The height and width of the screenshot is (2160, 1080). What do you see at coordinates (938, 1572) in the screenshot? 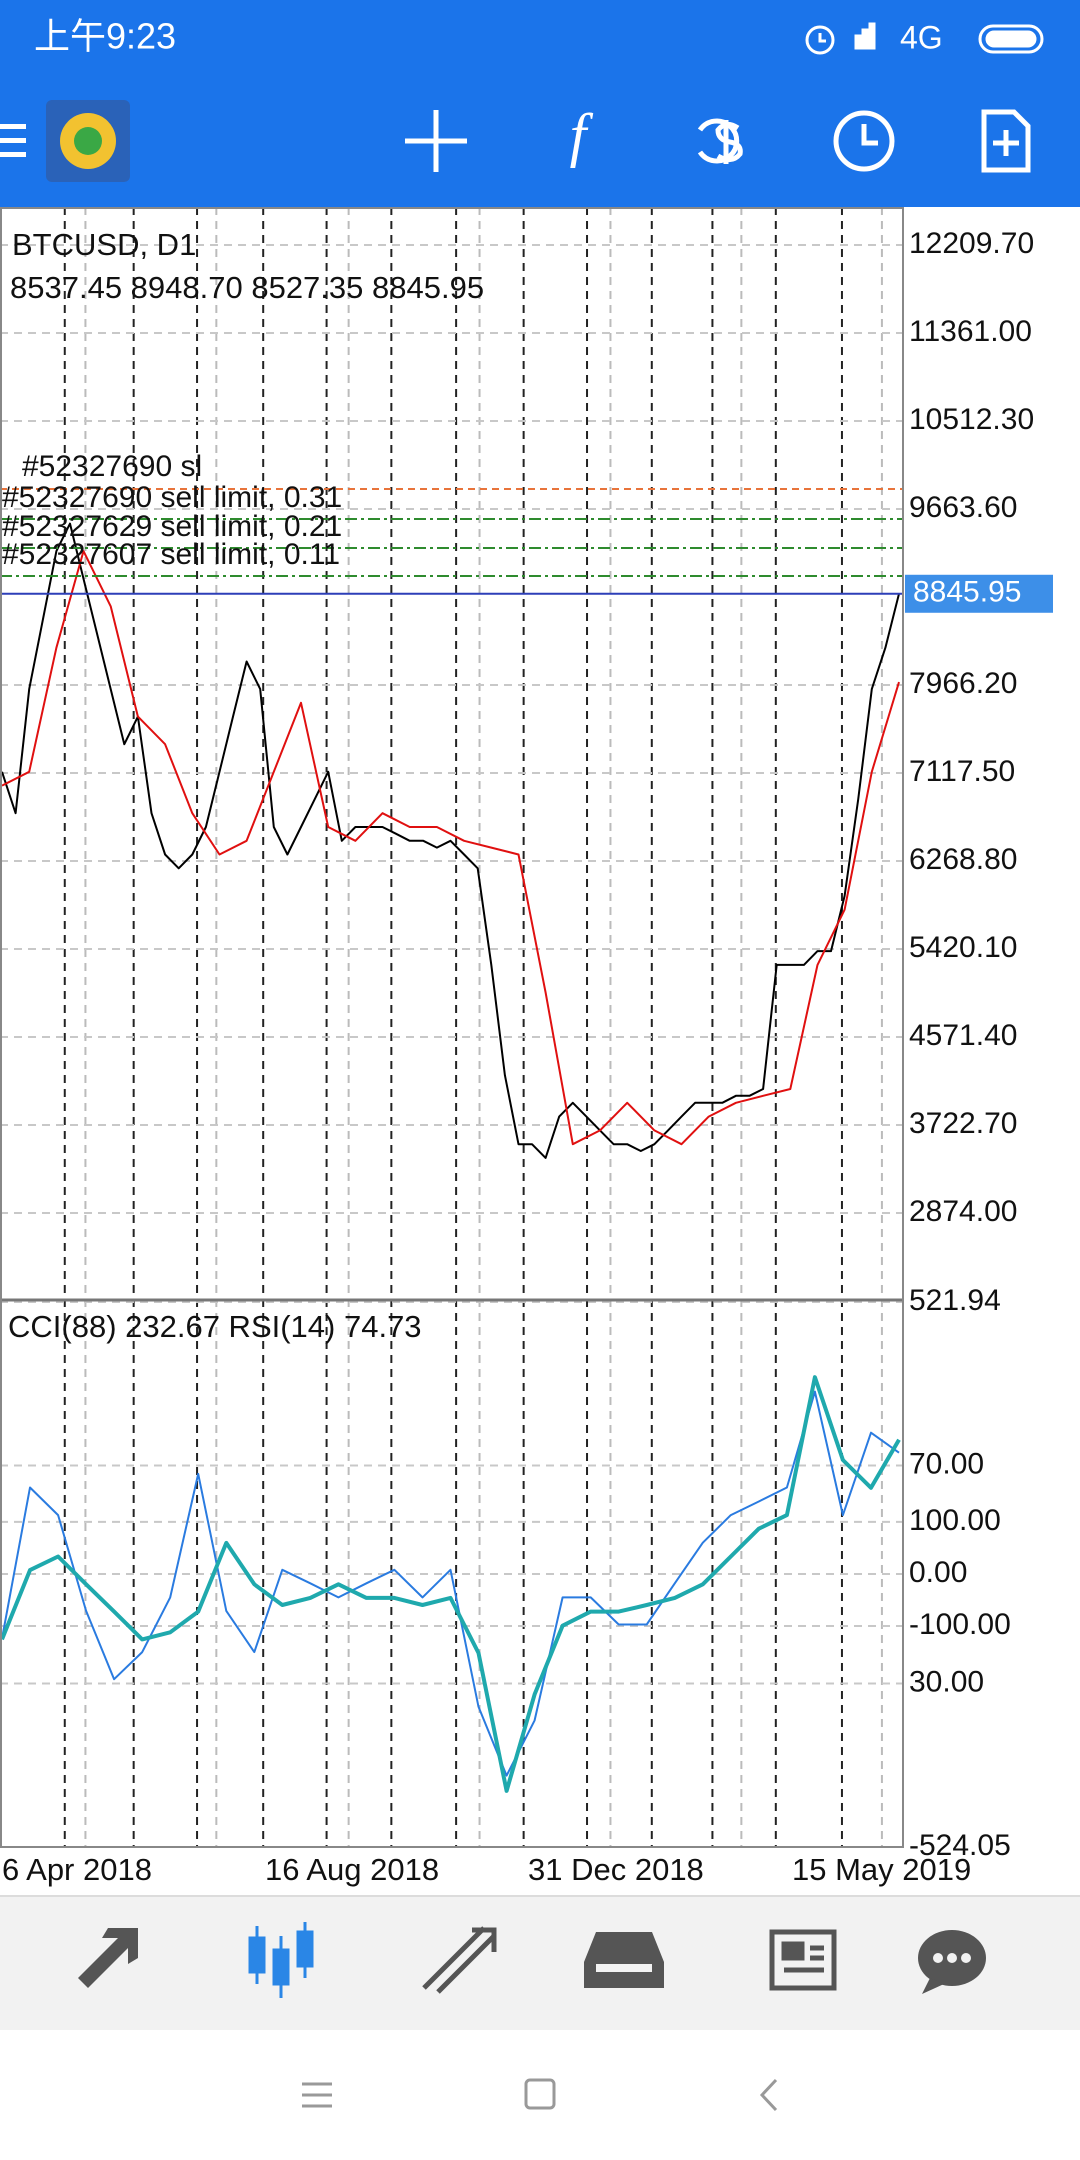
I see `y-tick-label: 0.00` at bounding box center [938, 1572].